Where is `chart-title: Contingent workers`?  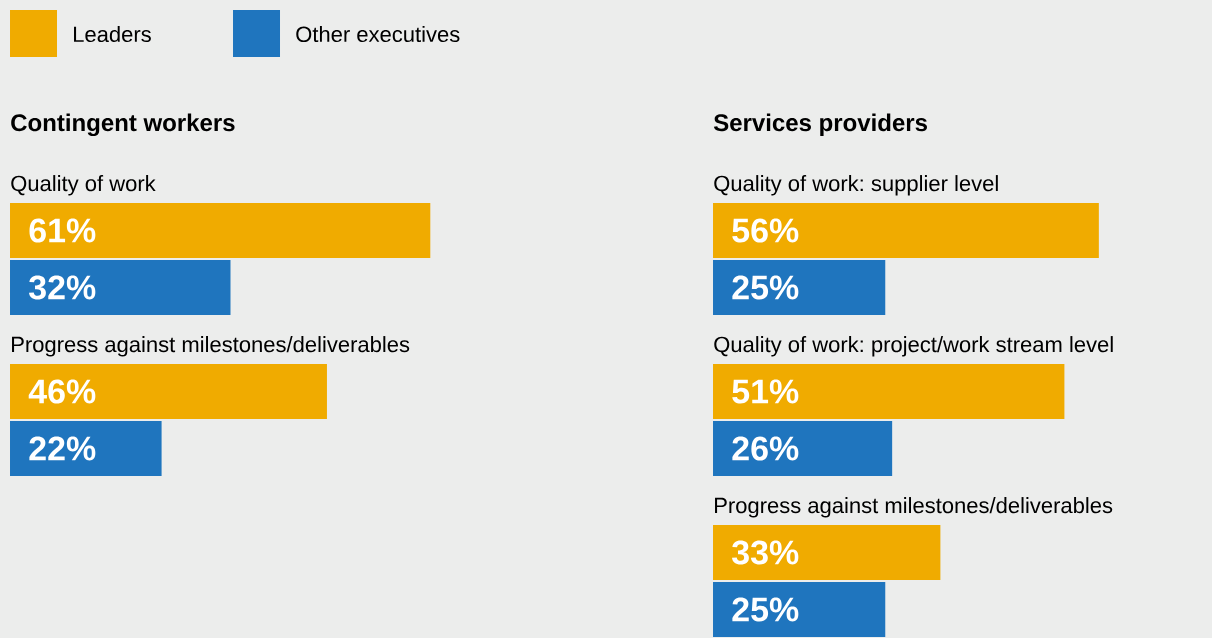 chart-title: Contingent workers is located at coordinates (123, 125).